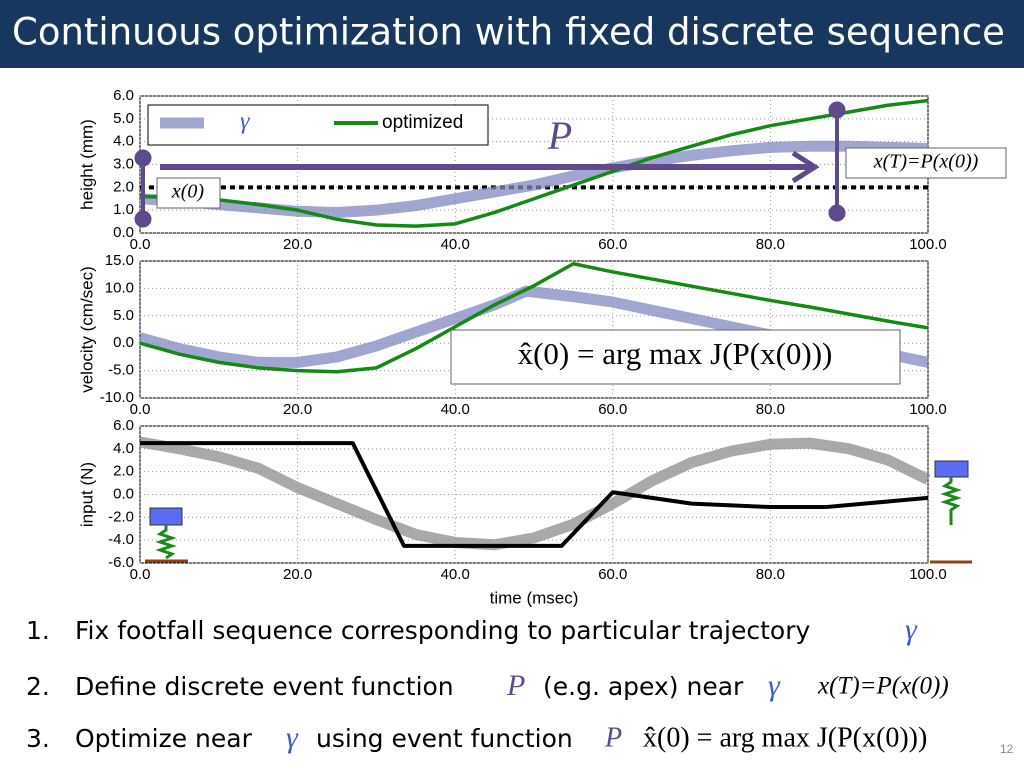 The width and height of the screenshot is (1024, 773). I want to click on item-formula: x̂(0) = arg max J(P(x(0))), so click(785, 737).